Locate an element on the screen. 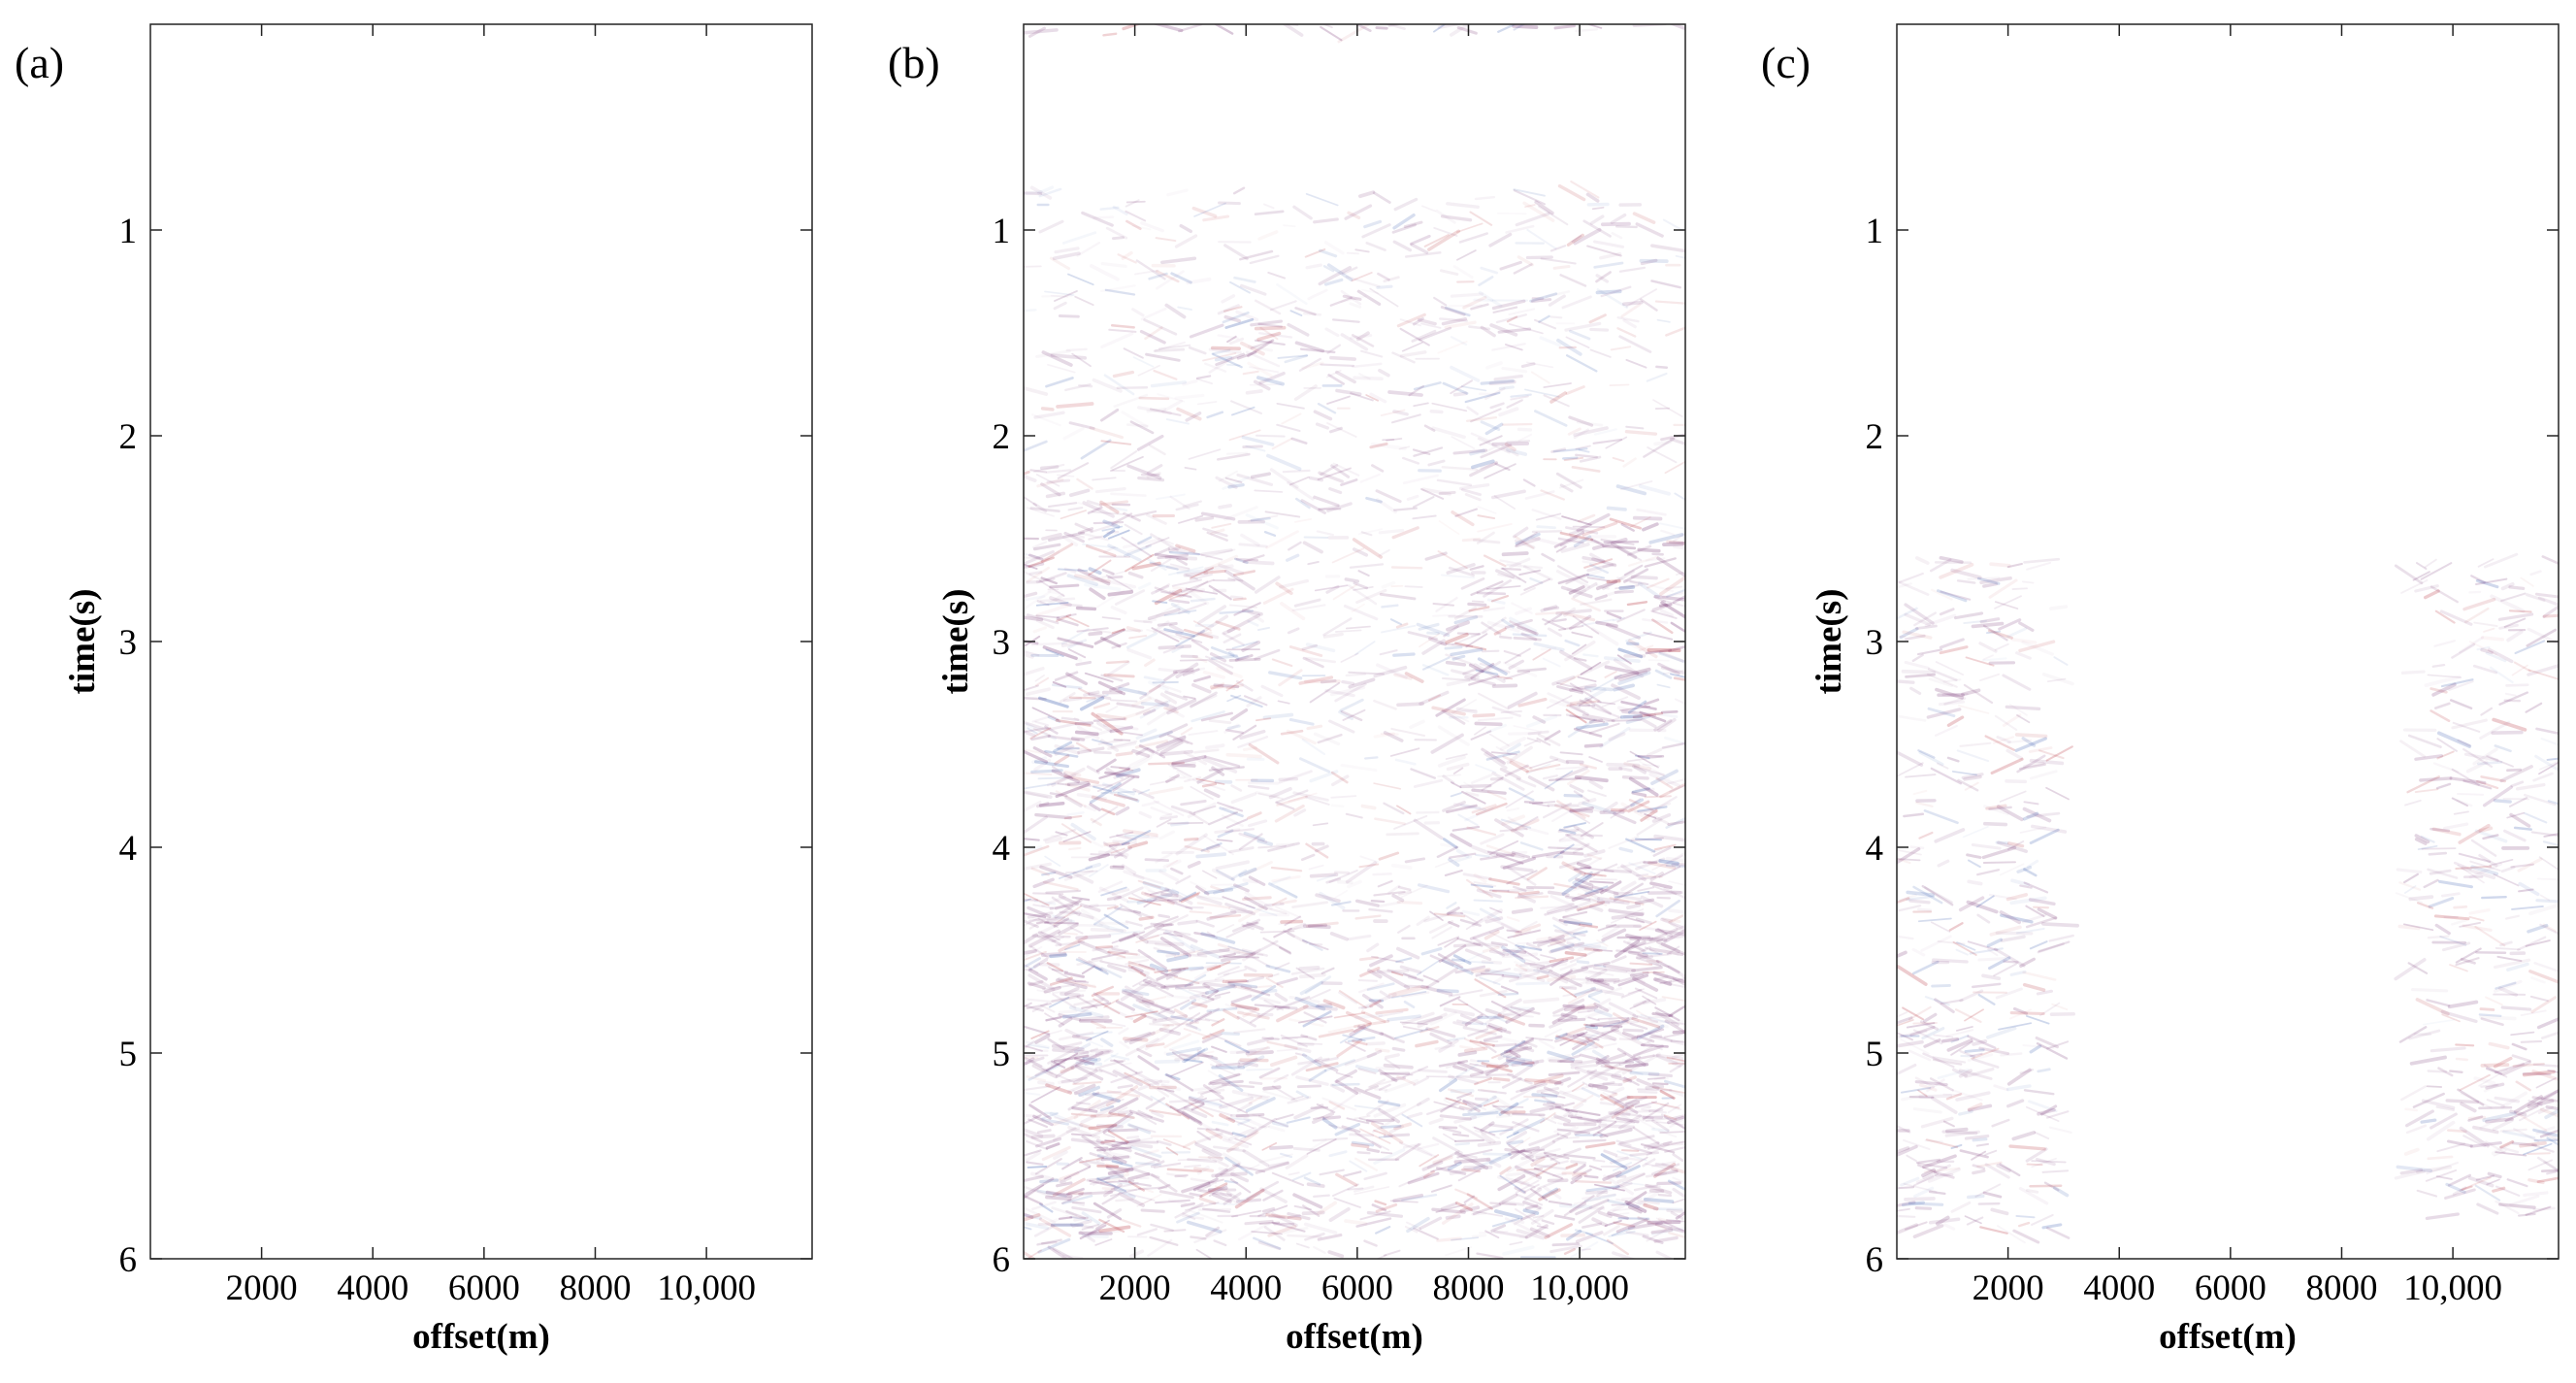  y-tick-label: 6 is located at coordinates (1002, 1260).